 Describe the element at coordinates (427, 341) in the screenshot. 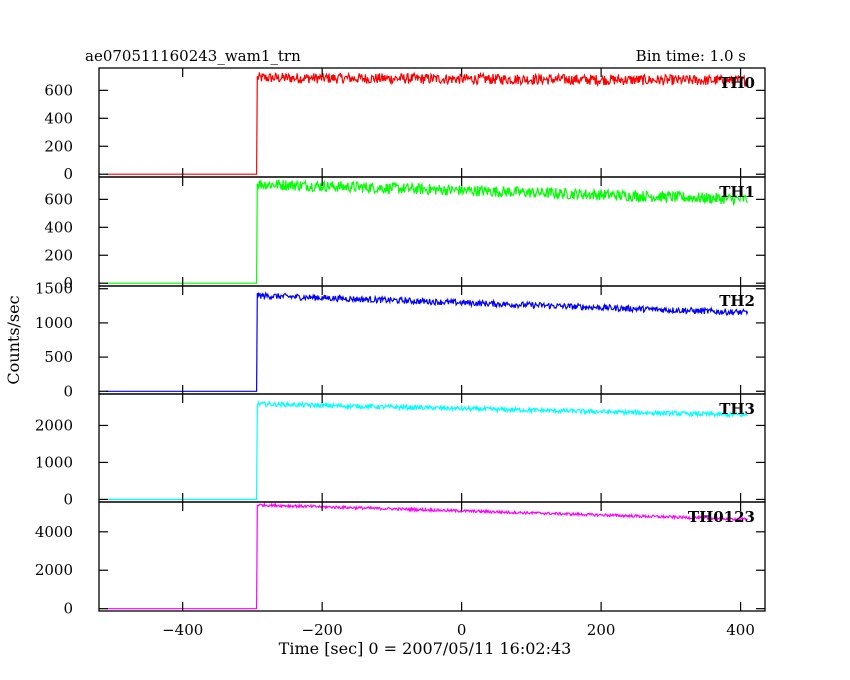

I see `series-line-th2` at that location.